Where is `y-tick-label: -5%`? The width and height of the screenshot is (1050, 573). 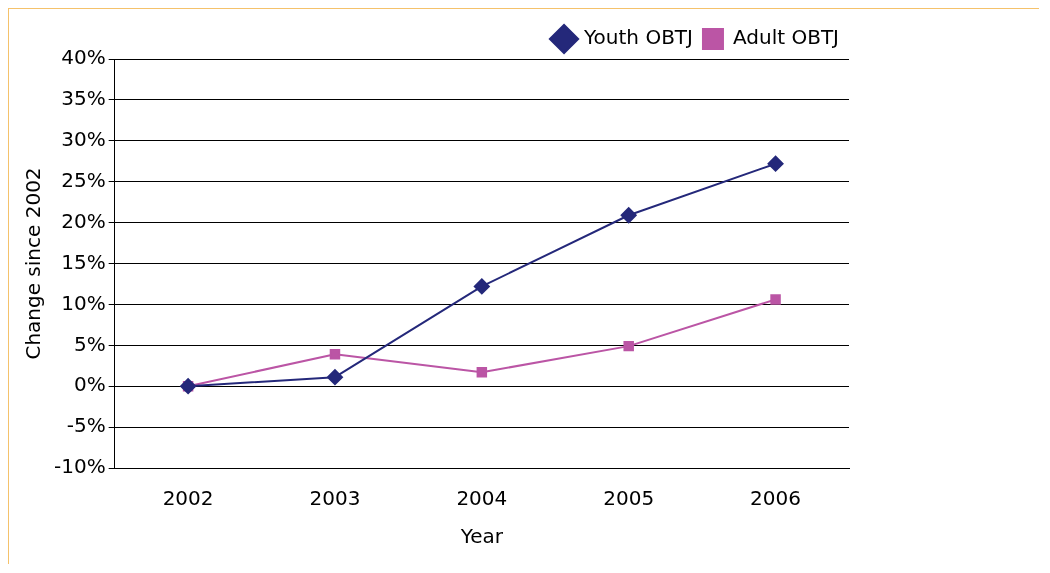 y-tick-label: -5% is located at coordinates (86, 425).